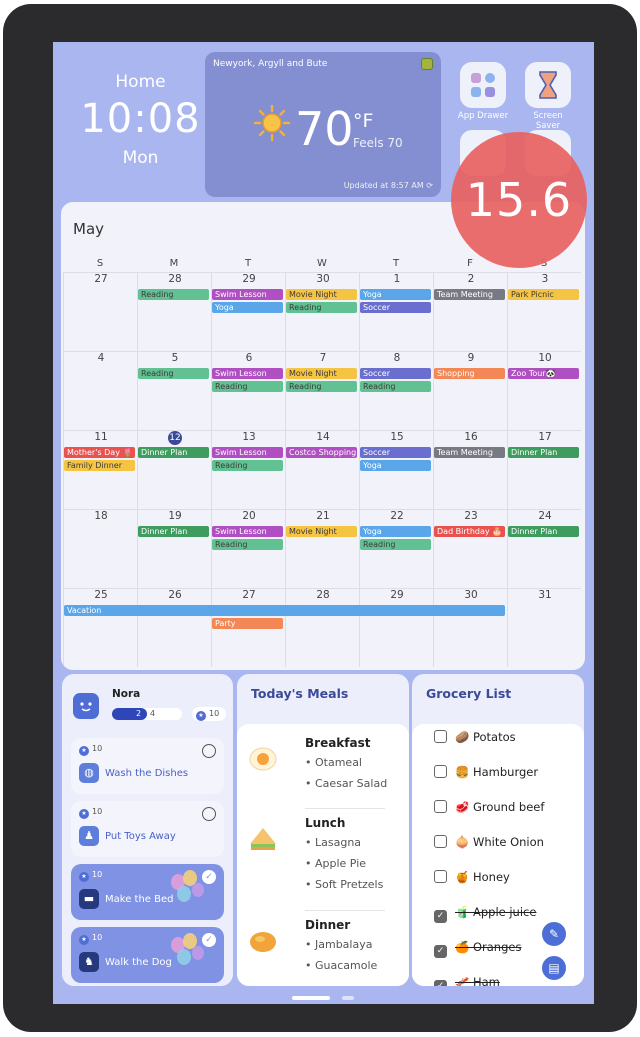 This screenshot has width=640, height=1037. What do you see at coordinates (321, 452) in the screenshot?
I see `calendar-event: Costco Shopping` at bounding box center [321, 452].